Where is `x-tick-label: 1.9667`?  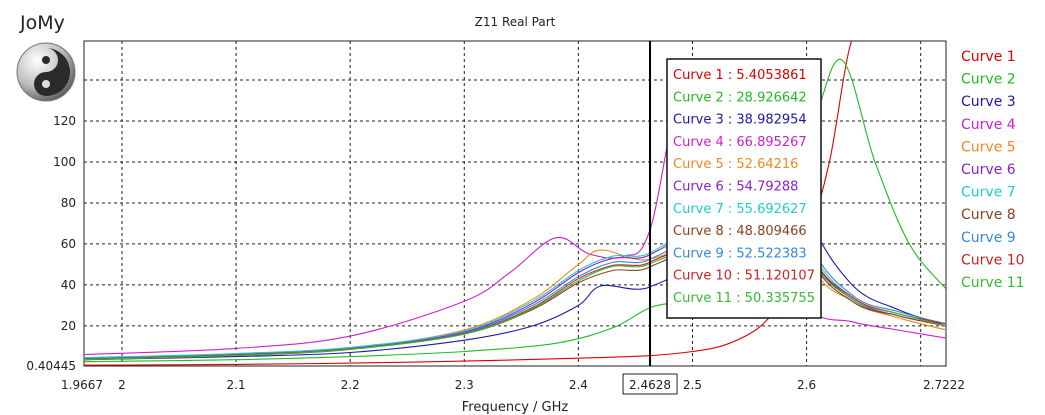 x-tick-label: 1.9667 is located at coordinates (82, 385).